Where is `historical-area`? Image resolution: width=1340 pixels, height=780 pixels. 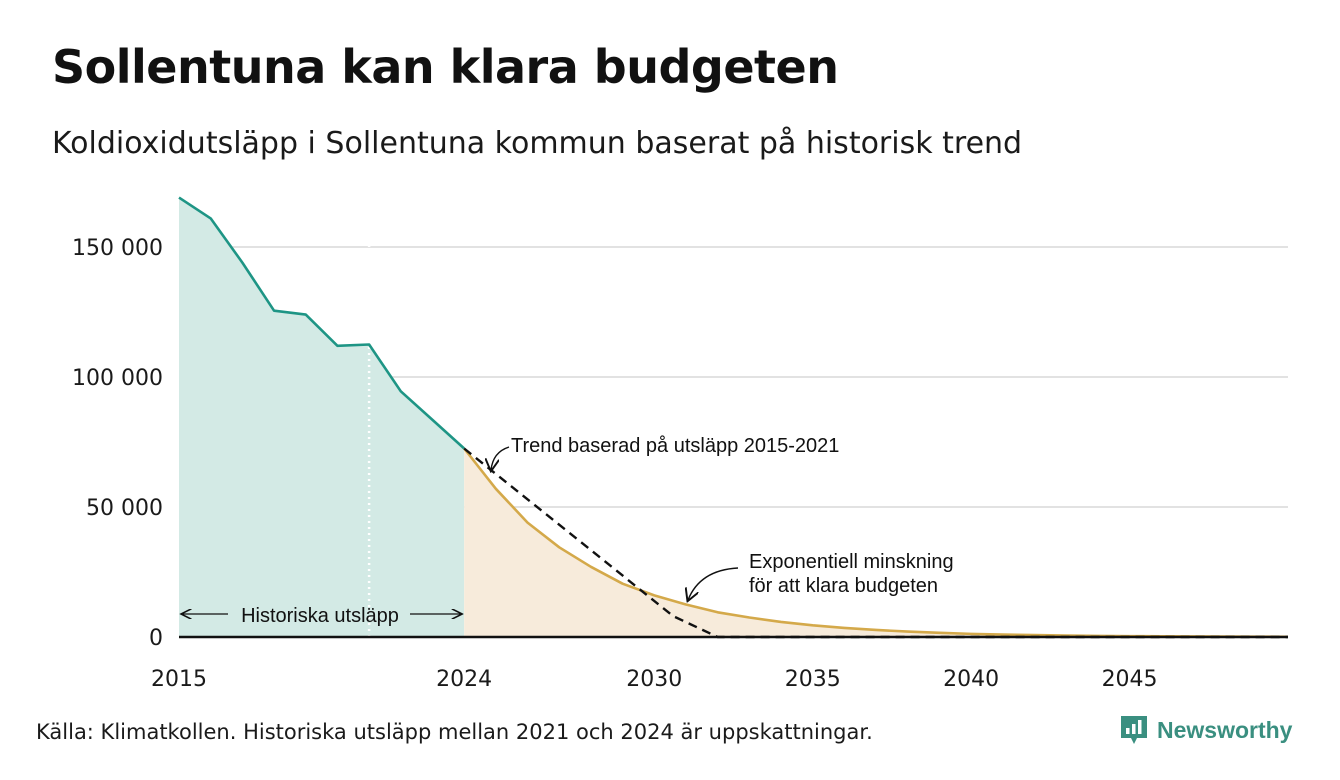
historical-area is located at coordinates (322, 417).